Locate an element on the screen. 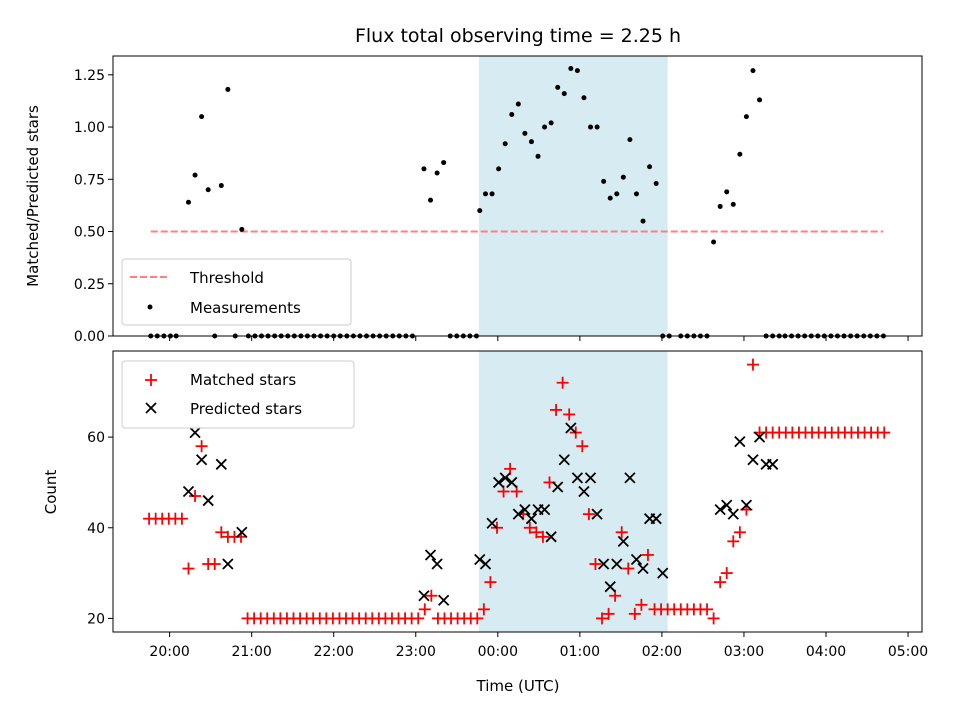 The image size is (960, 720). y-tick-label: 20 is located at coordinates (96, 619).